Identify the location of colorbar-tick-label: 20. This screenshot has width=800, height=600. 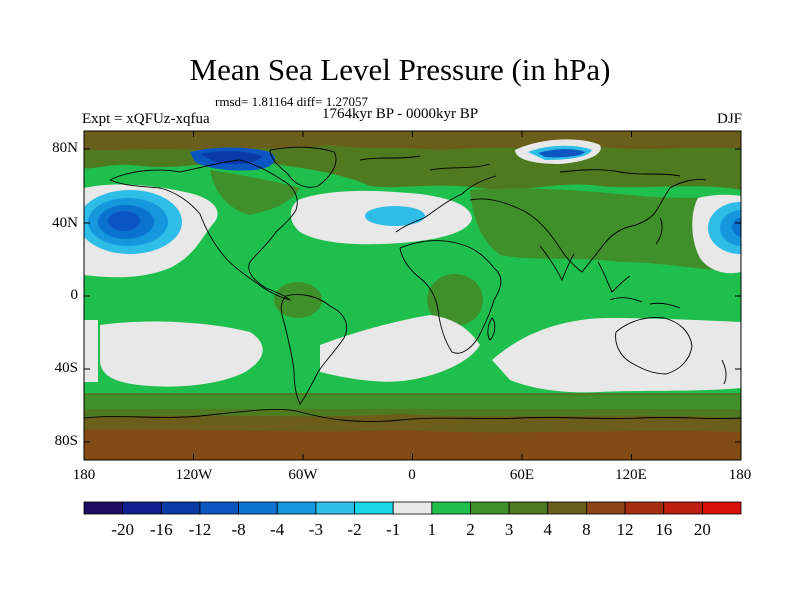
(702, 529).